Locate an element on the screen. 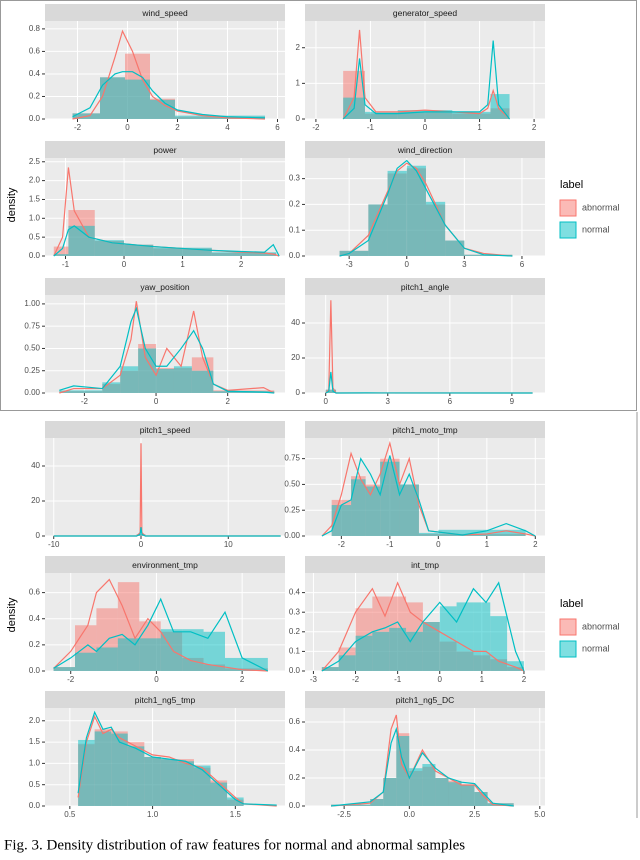 The height and width of the screenshot is (860, 640). facet: generator_speed 0 1 2 -2 -1 0 1 2 is located at coordinates (420, 68).